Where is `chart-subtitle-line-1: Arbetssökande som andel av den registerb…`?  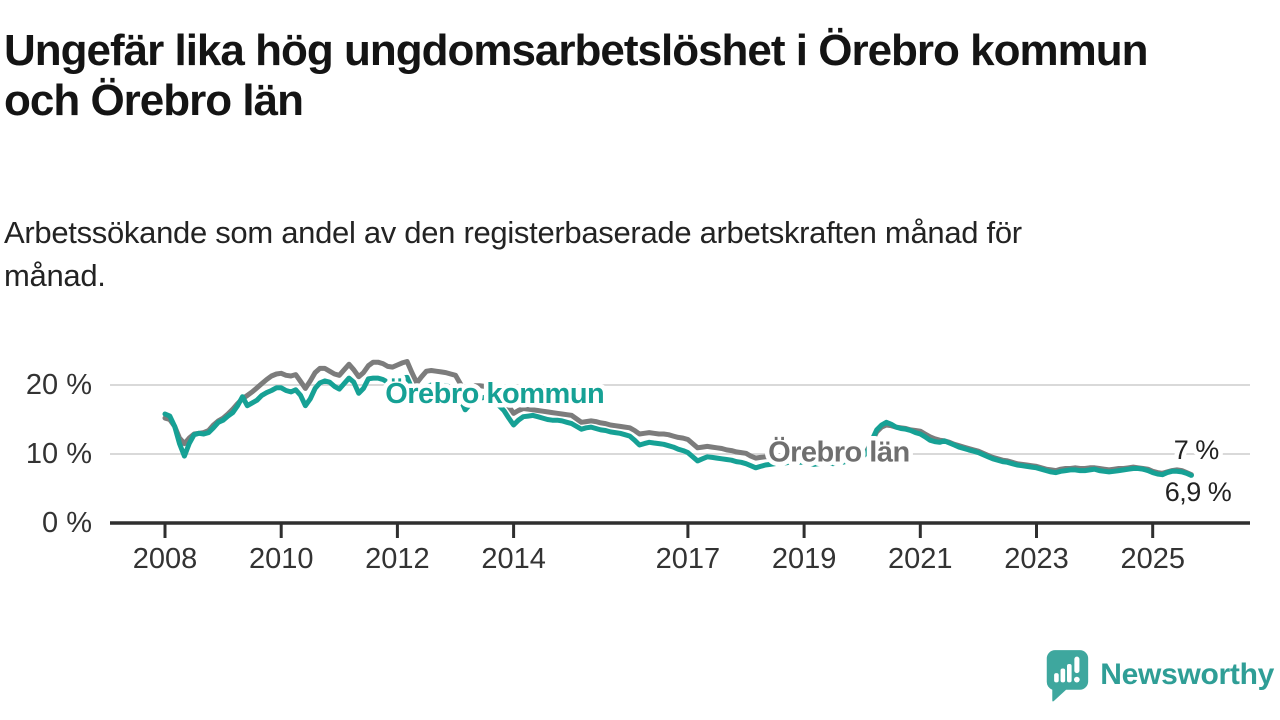 chart-subtitle-line-1: Arbetssökande som andel av den registerb… is located at coordinates (513, 232).